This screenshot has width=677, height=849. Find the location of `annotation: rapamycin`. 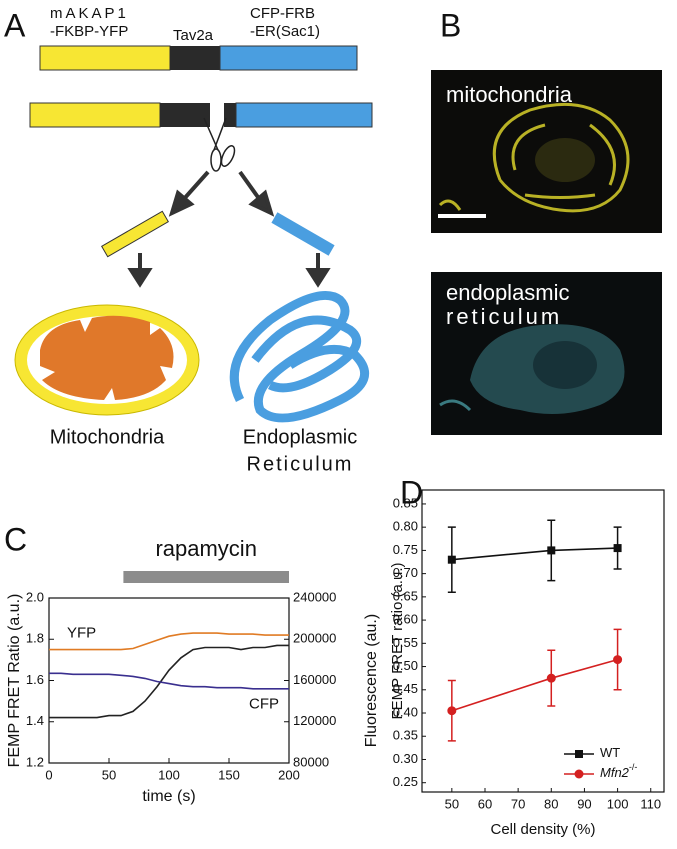

annotation: rapamycin is located at coordinates (205, 548).